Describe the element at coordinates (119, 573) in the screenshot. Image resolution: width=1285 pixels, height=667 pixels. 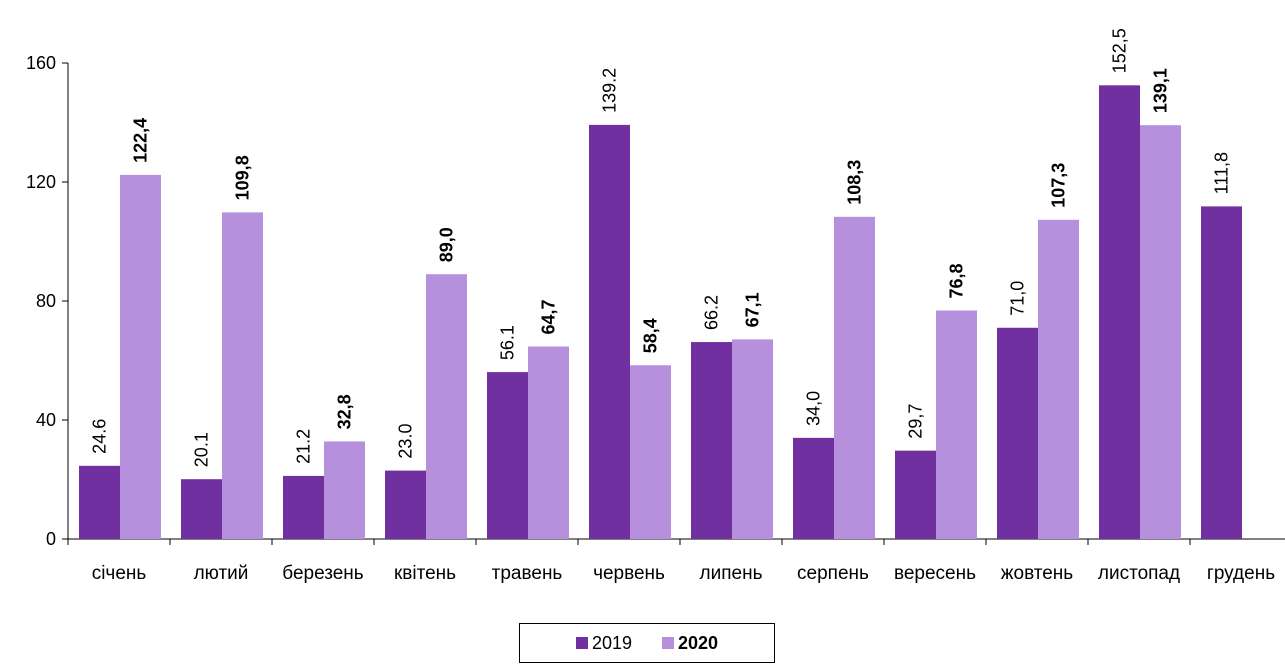
I see `category-label: січень` at that location.